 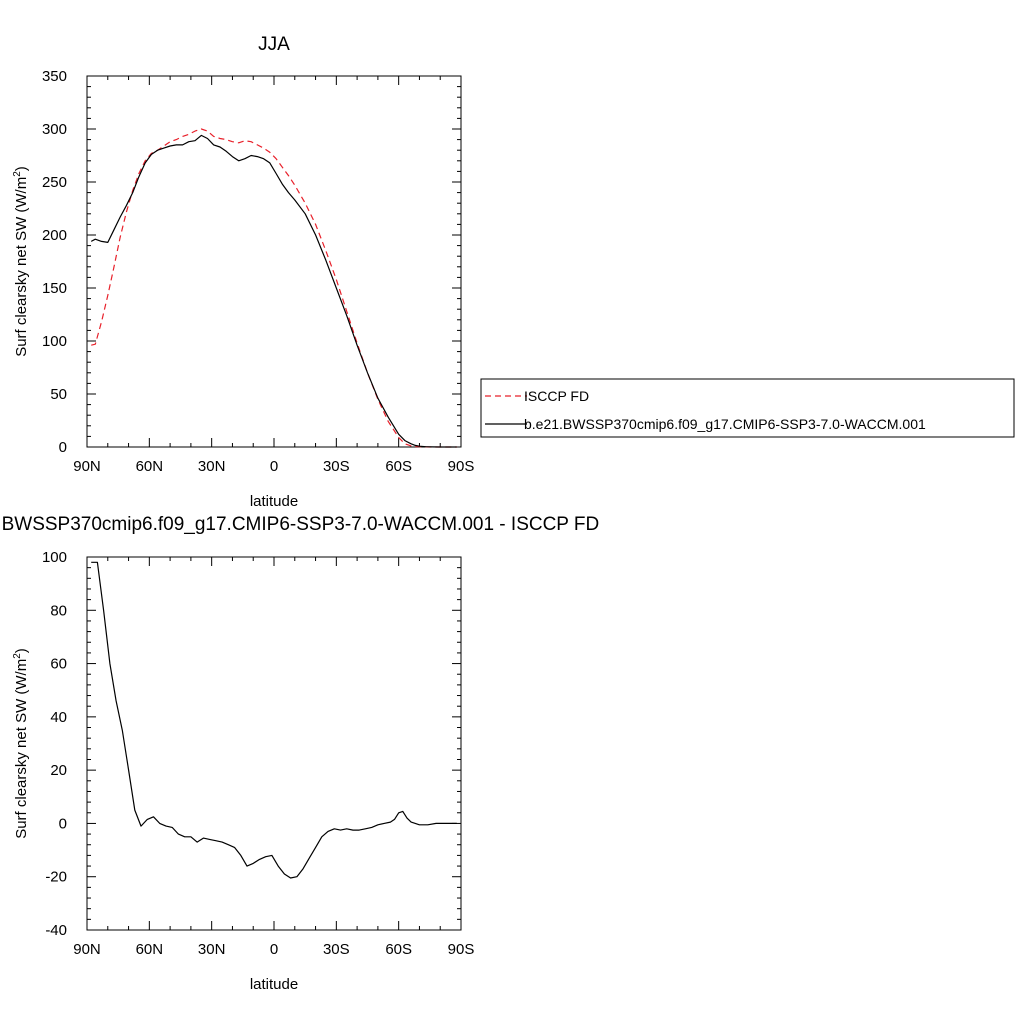 I want to click on y-tick-label: 60, so click(x=58, y=664).